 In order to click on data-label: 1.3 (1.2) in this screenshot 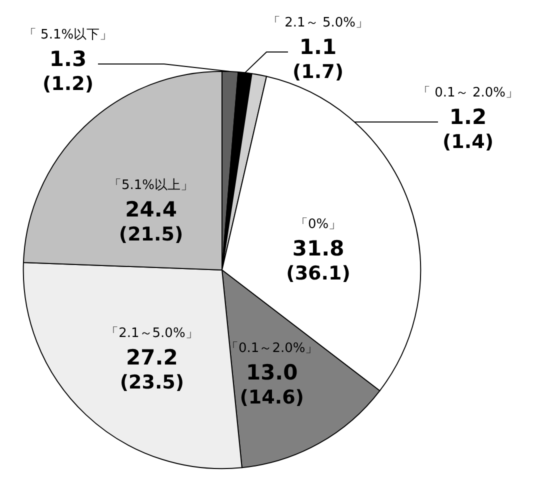, I will do `click(68, 71)`.